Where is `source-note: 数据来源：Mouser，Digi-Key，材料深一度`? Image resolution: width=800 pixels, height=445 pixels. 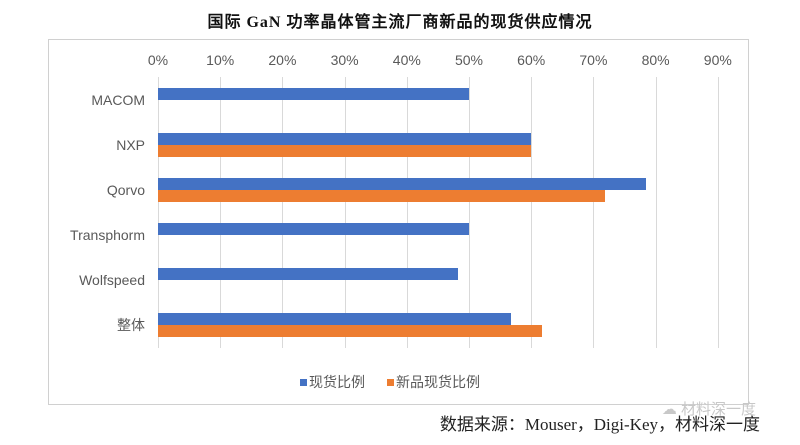
source-note: 数据来源：Mouser，Digi-Key，材料深一度 is located at coordinates (599, 424).